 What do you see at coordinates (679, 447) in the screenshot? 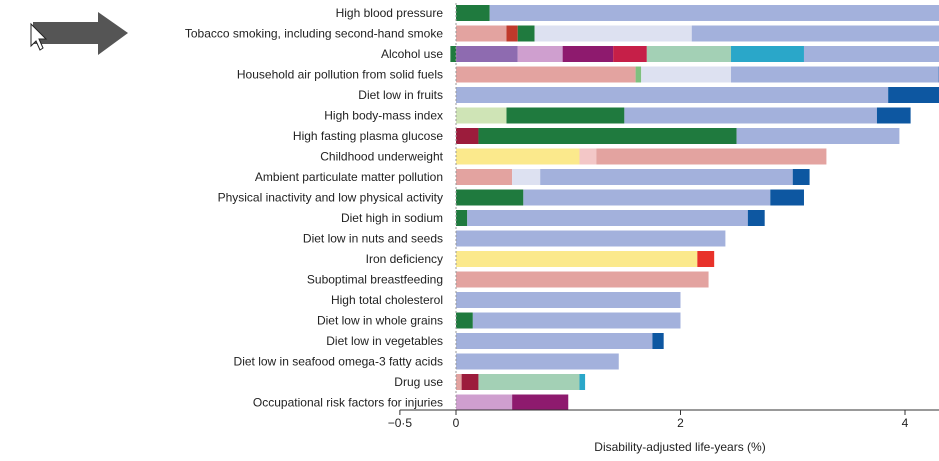
I see `x-axis-title: Disability-adjusted life-years (%)` at bounding box center [679, 447].